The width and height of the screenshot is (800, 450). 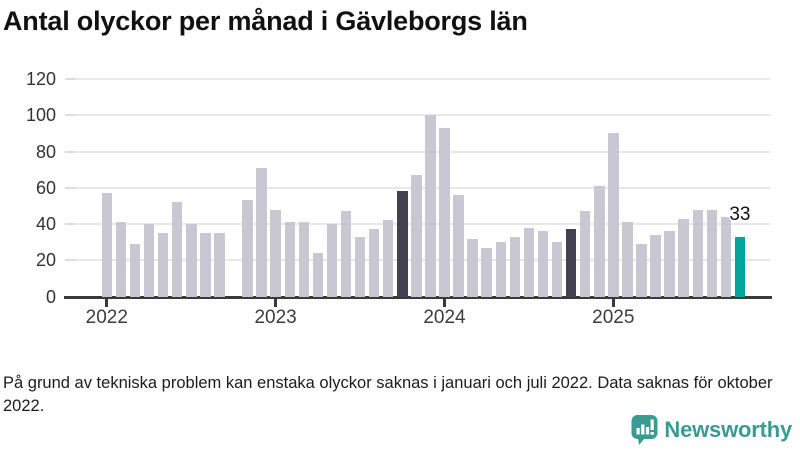 I want to click on latest-value-label: 33, so click(x=740, y=214).